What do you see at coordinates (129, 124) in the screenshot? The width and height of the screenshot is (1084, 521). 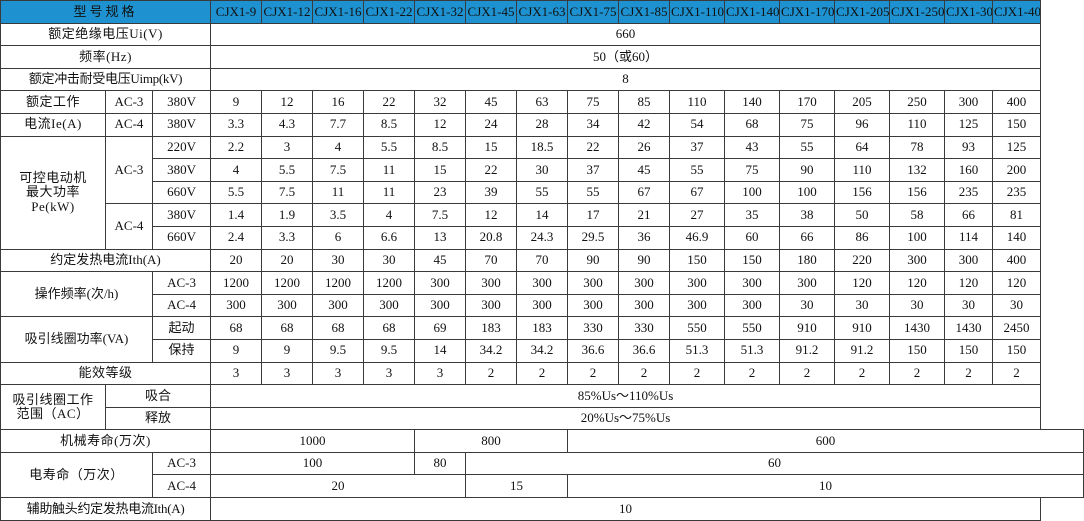 I see `rated-current-ac4-type: AC-4` at bounding box center [129, 124].